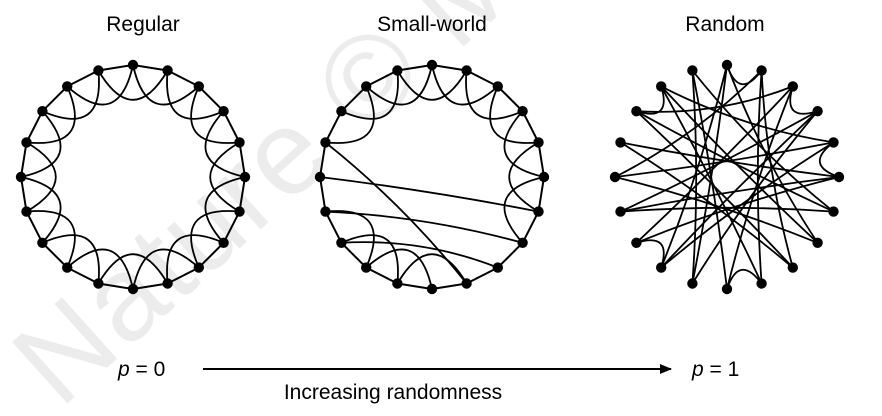 This screenshot has height=416, width=882. What do you see at coordinates (393, 392) in the screenshot?
I see `axis-caption: Increasing randomness` at bounding box center [393, 392].